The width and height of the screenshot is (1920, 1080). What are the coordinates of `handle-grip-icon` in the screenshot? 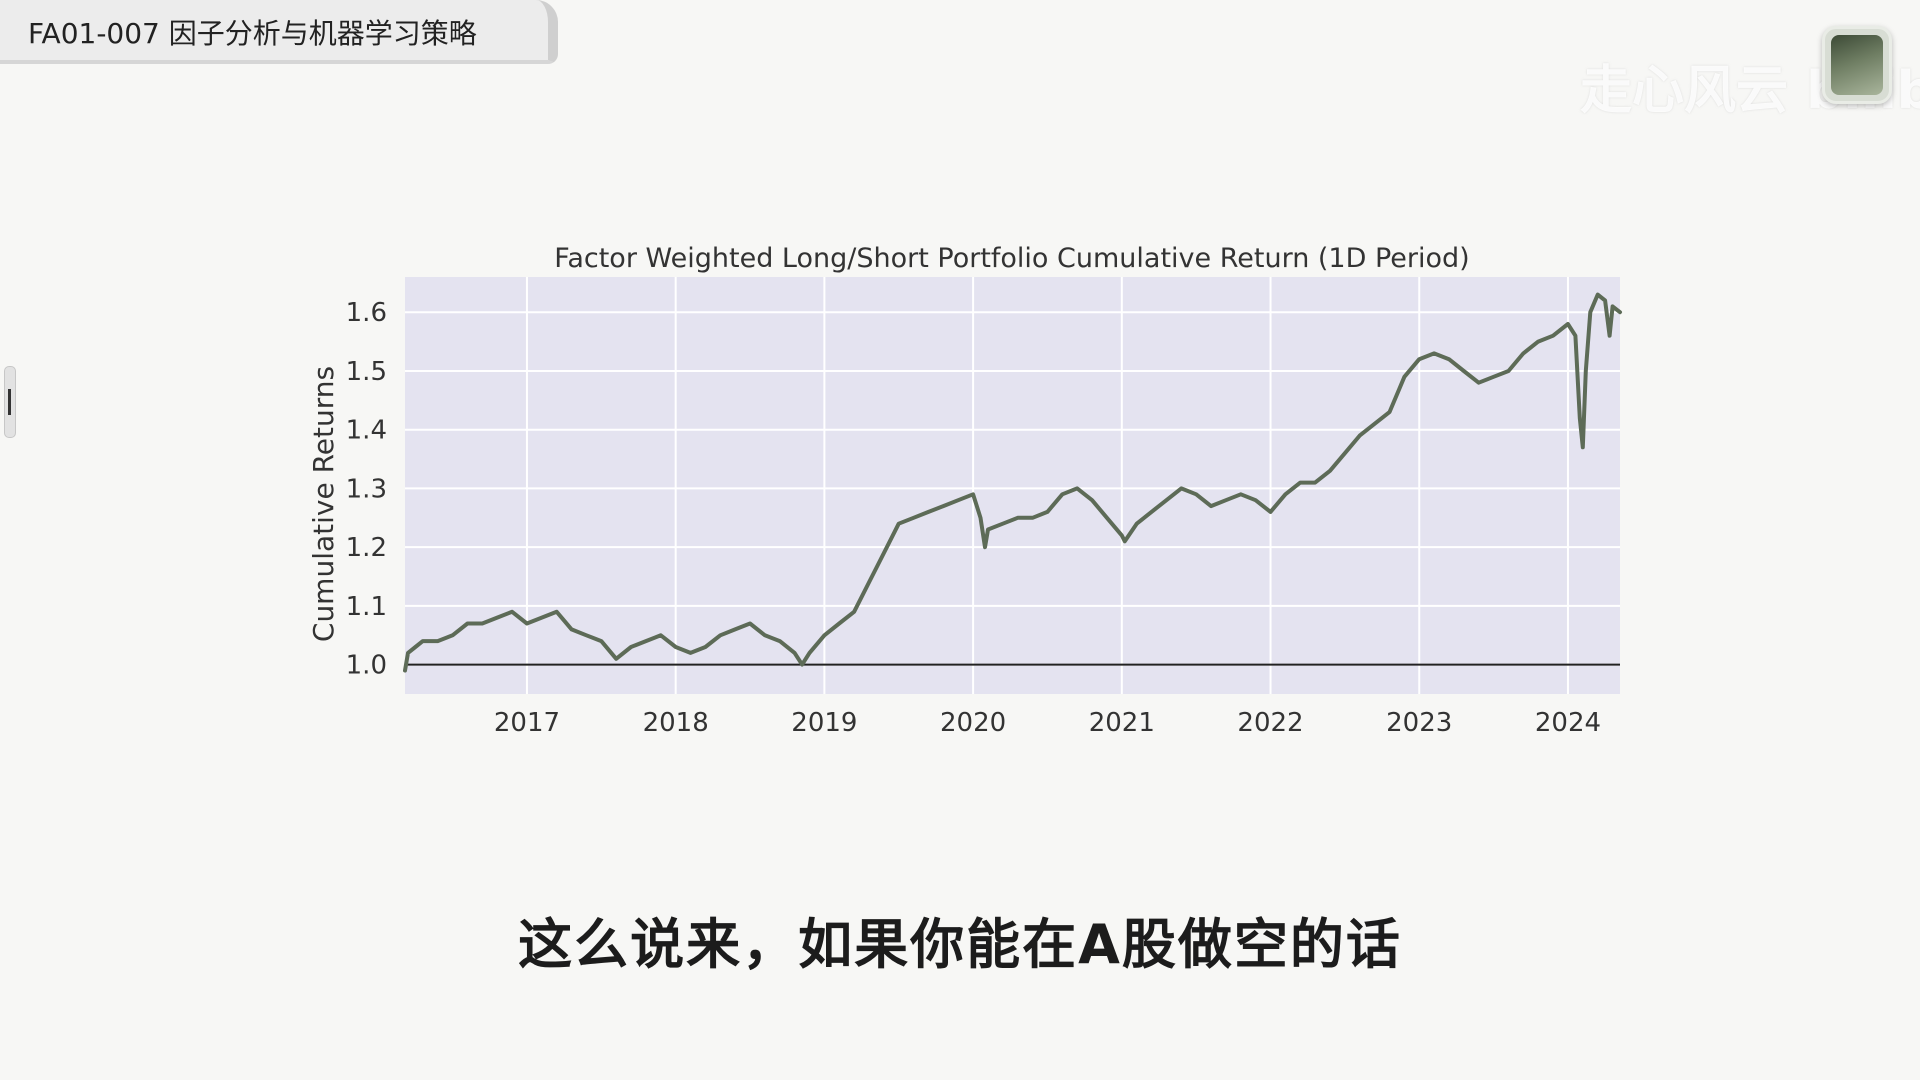 It's located at (9, 402).